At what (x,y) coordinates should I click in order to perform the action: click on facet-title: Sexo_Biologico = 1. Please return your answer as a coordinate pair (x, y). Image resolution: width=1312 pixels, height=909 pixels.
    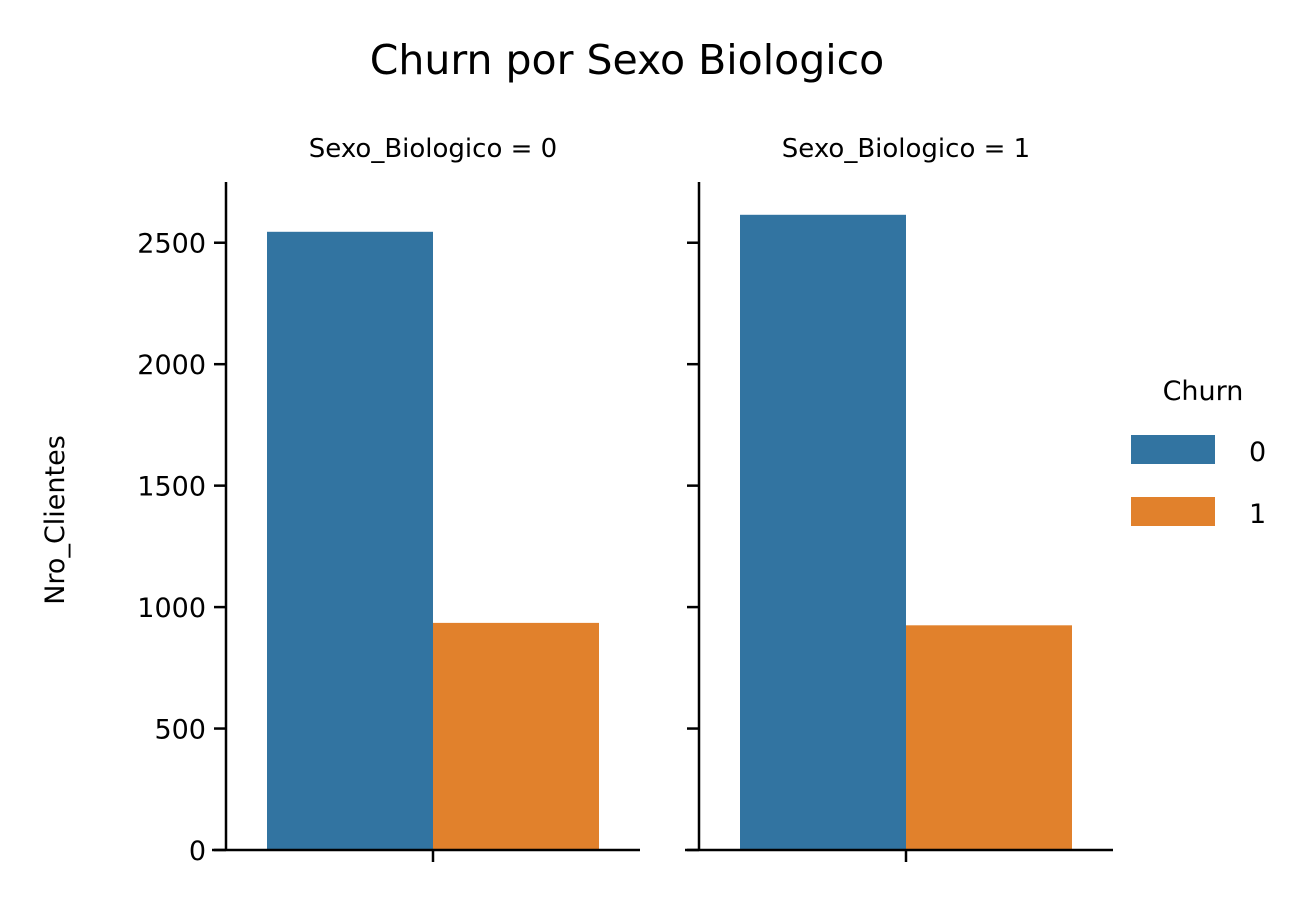
    Looking at the image, I should click on (906, 149).